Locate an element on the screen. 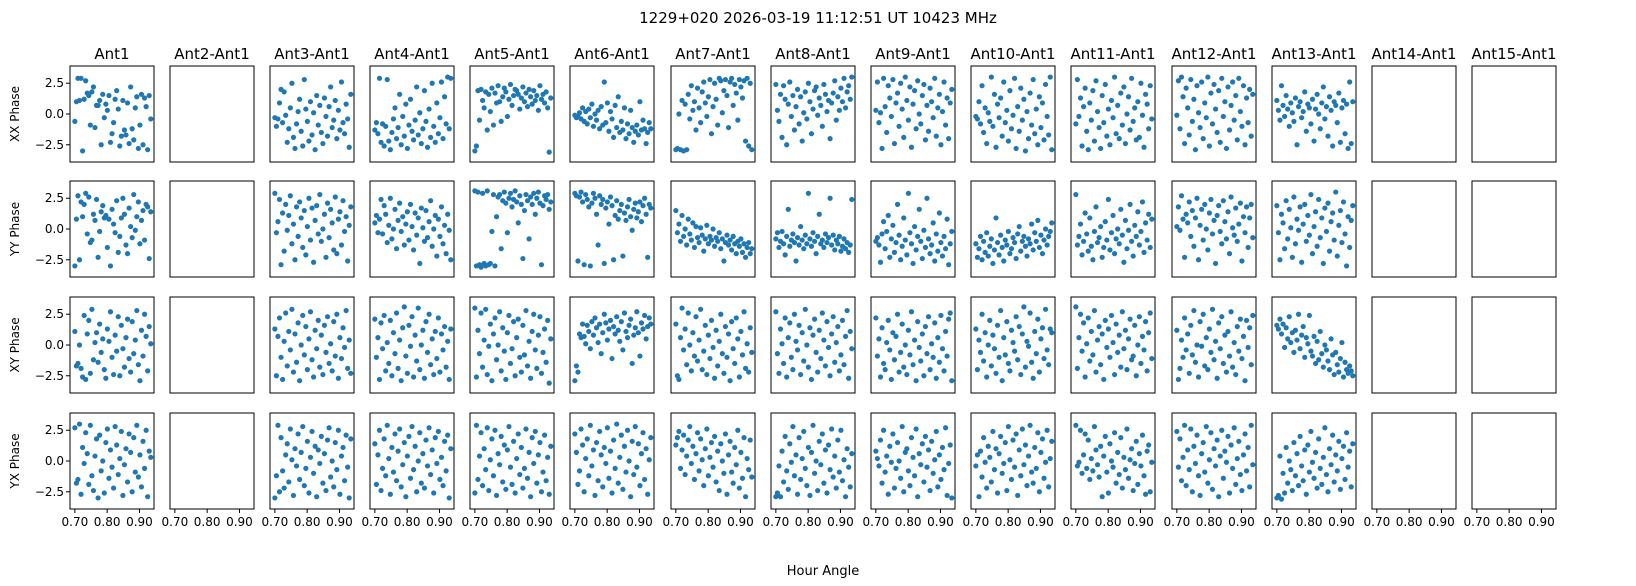  panel-ant14-ant1-yy-phase is located at coordinates (1414, 229).